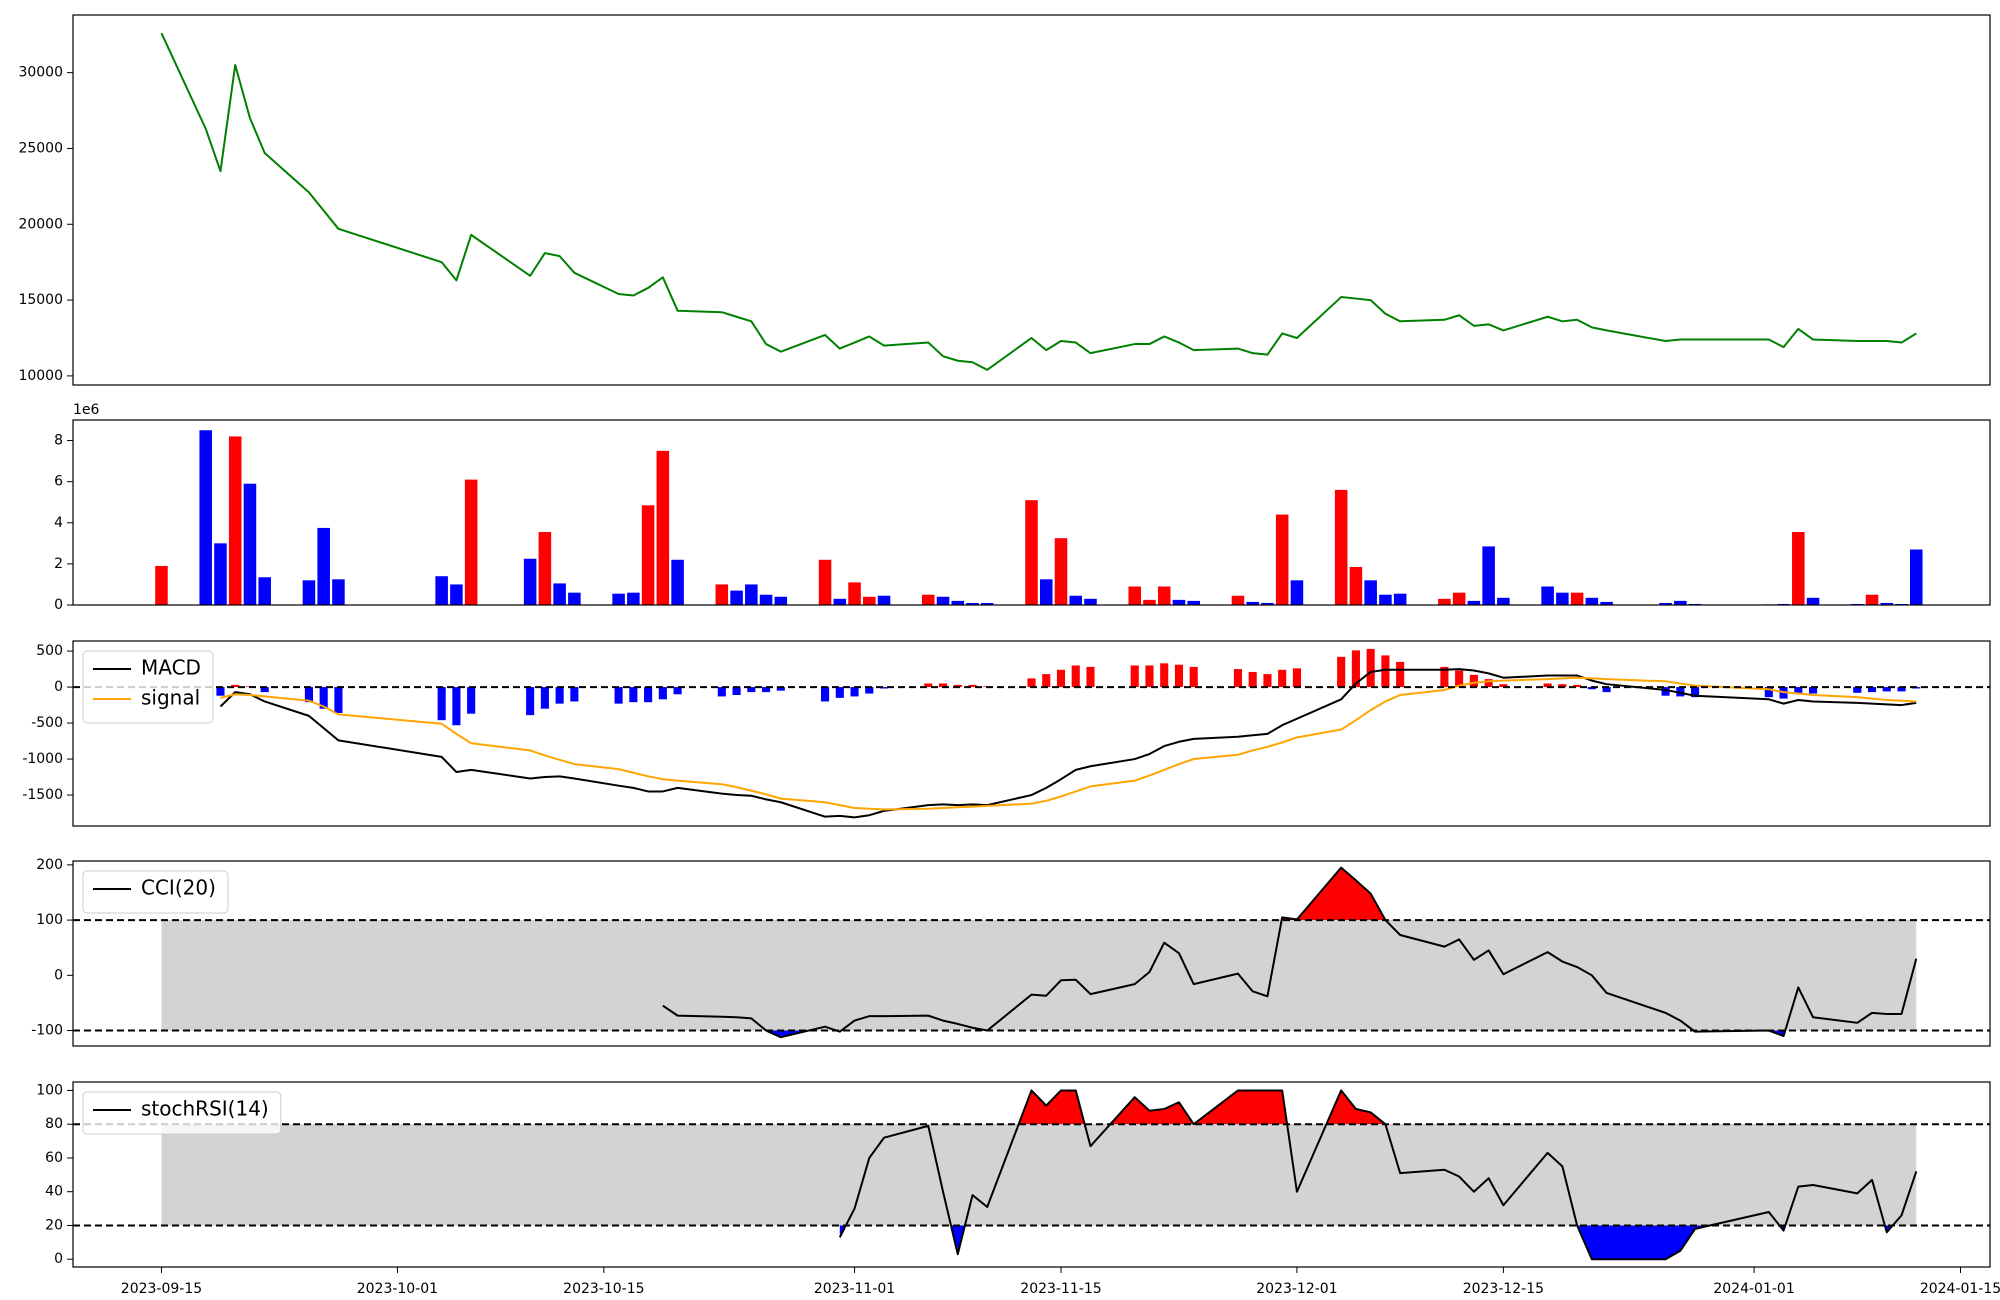  What do you see at coordinates (86, 410) in the screenshot?
I see `axis-offset-label: 1e6` at bounding box center [86, 410].